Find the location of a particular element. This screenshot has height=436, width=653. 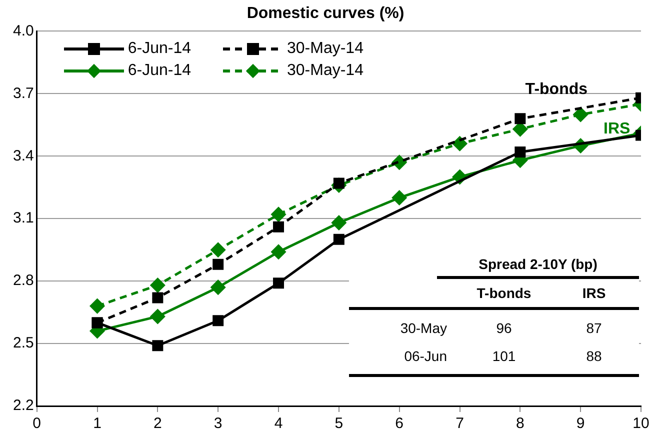

x-tick-label: 2 is located at coordinates (158, 423).